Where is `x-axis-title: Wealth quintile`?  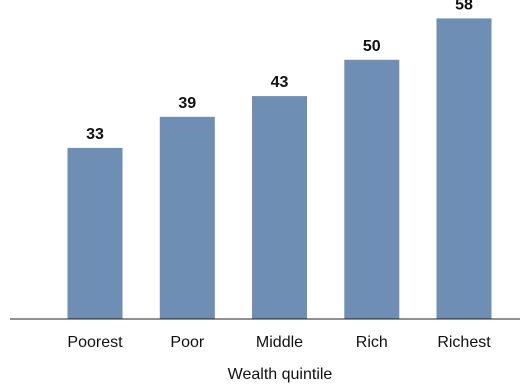 x-axis-title: Wealth quintile is located at coordinates (280, 374).